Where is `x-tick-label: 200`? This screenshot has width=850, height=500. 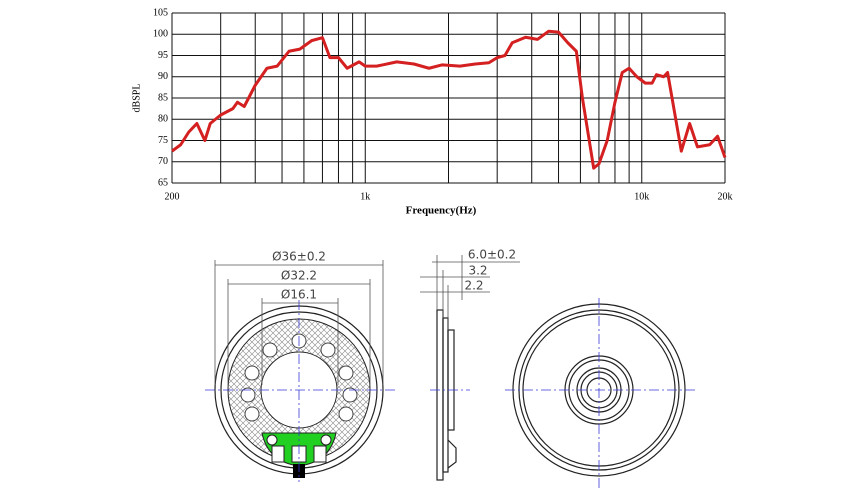
x-tick-label: 200 is located at coordinates (172, 196).